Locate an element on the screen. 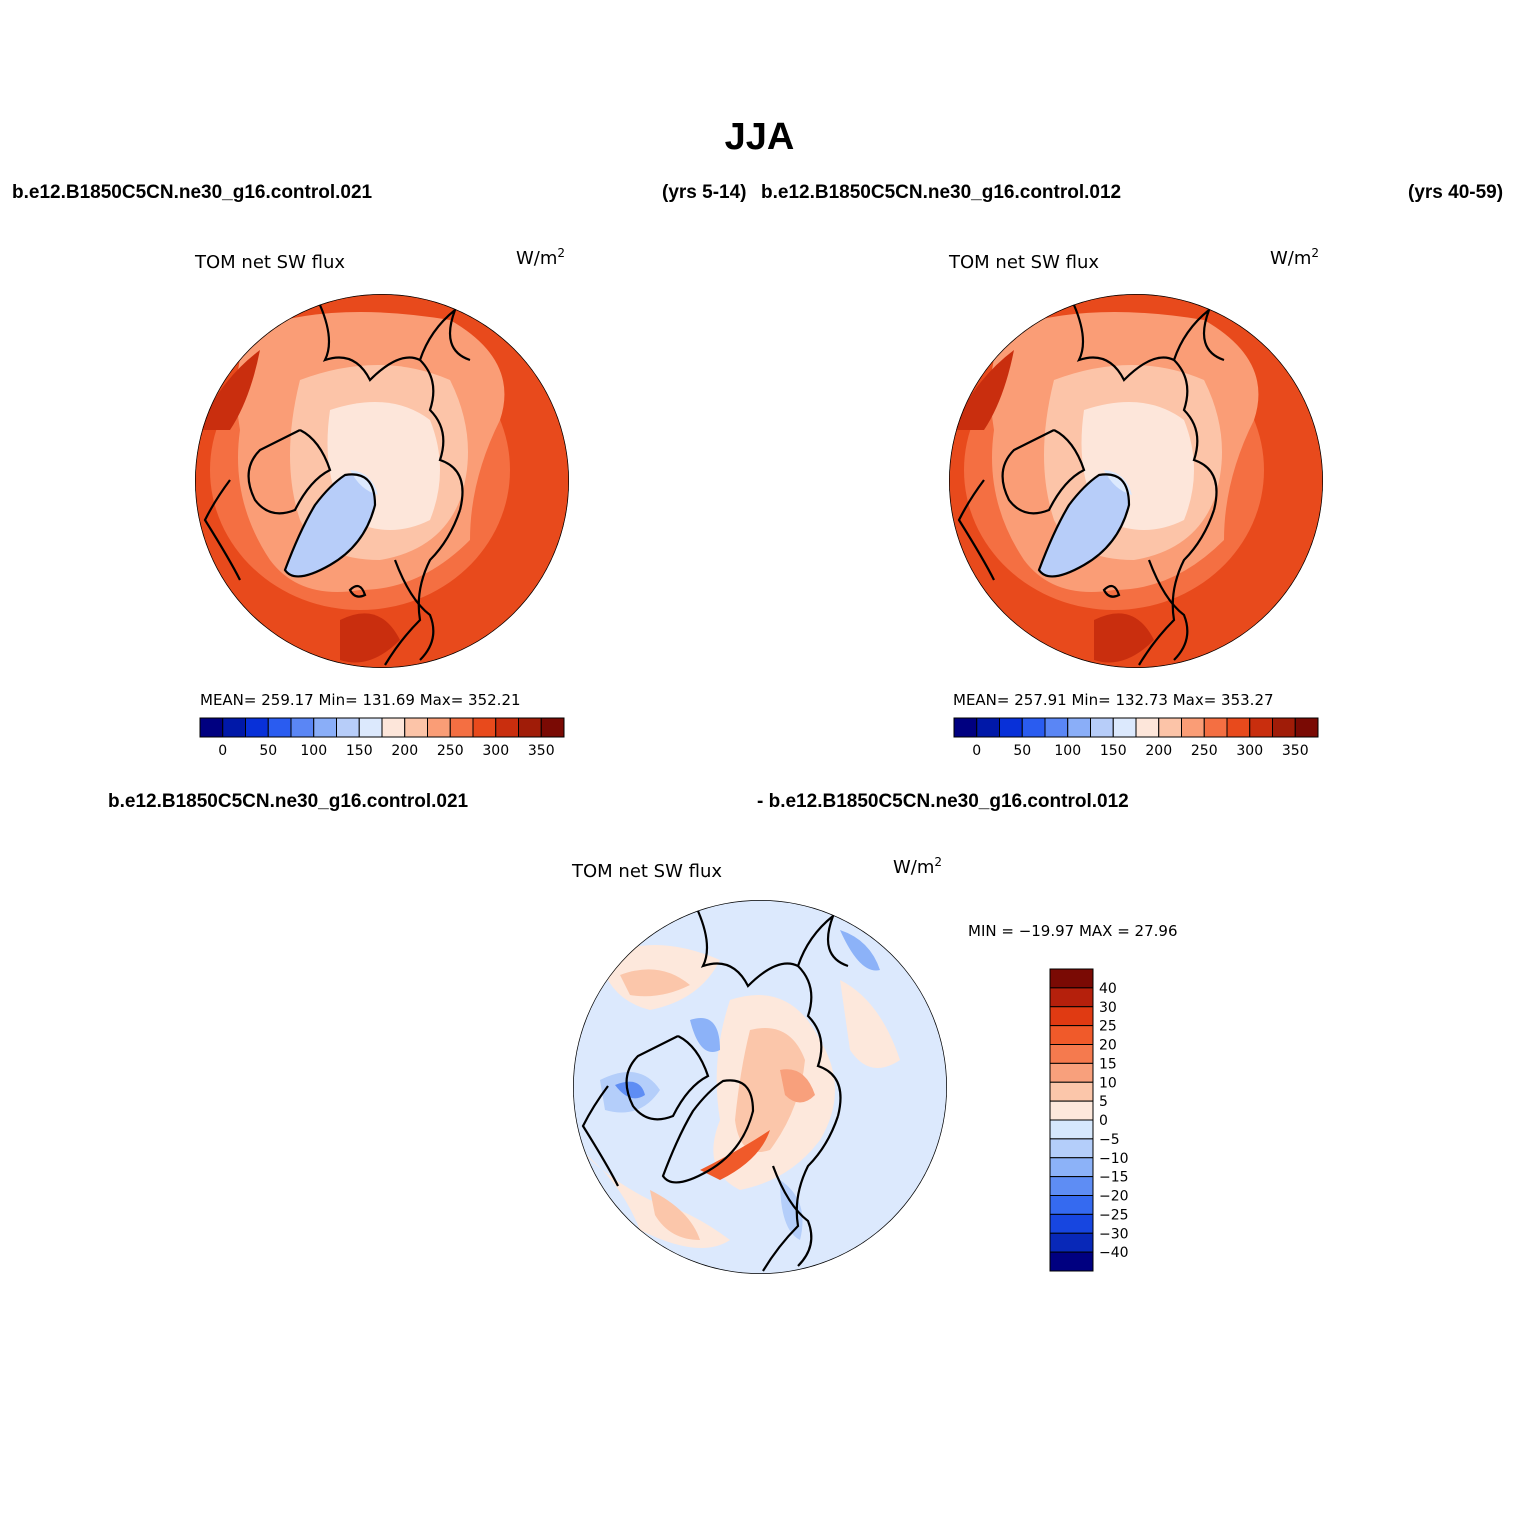 The height and width of the screenshot is (1519, 1519). left-panel-title: TOM net SW flux is located at coordinates (270, 262).